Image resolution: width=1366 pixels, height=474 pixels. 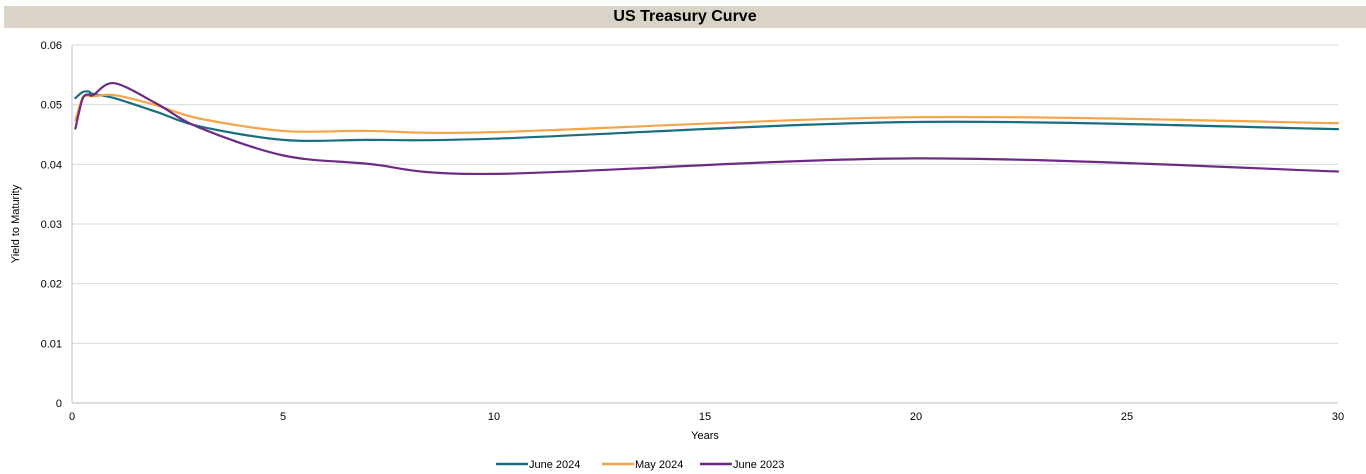 I want to click on series-line-june-2024, so click(x=707, y=116).